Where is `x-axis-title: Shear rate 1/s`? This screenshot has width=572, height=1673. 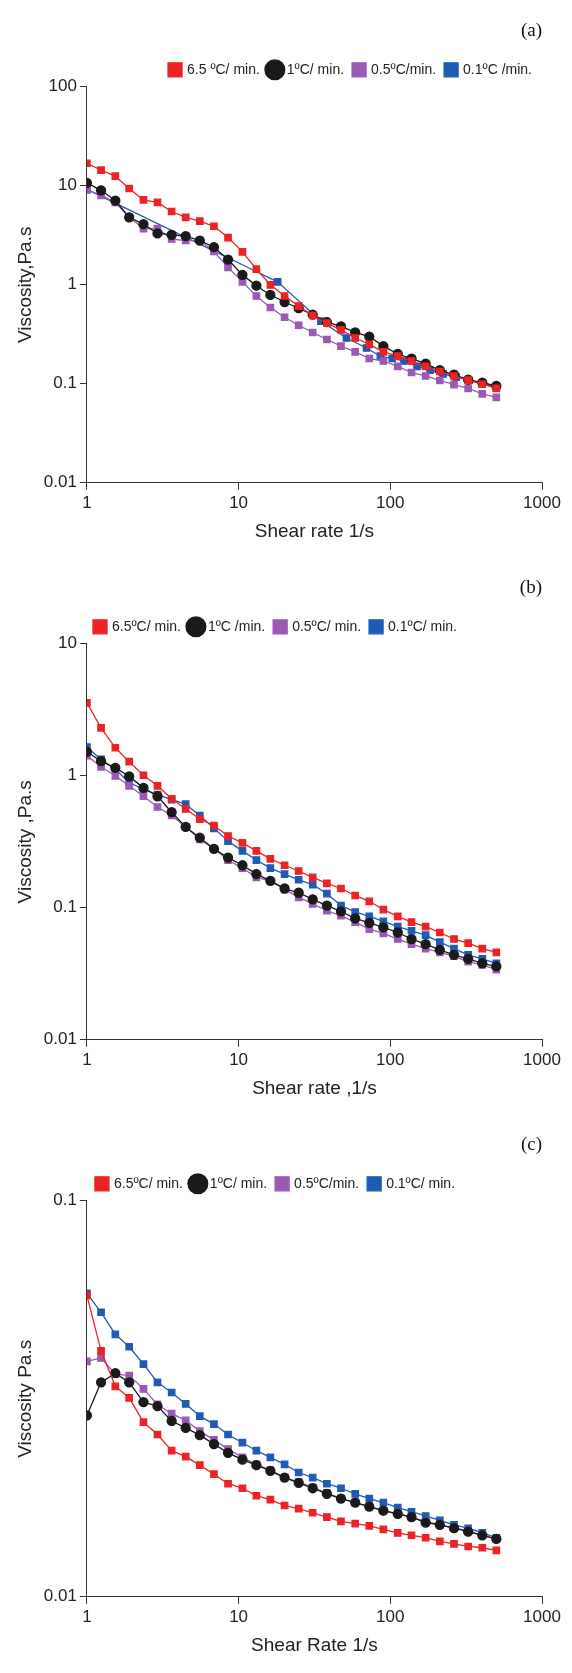 x-axis-title: Shear rate 1/s is located at coordinates (314, 530).